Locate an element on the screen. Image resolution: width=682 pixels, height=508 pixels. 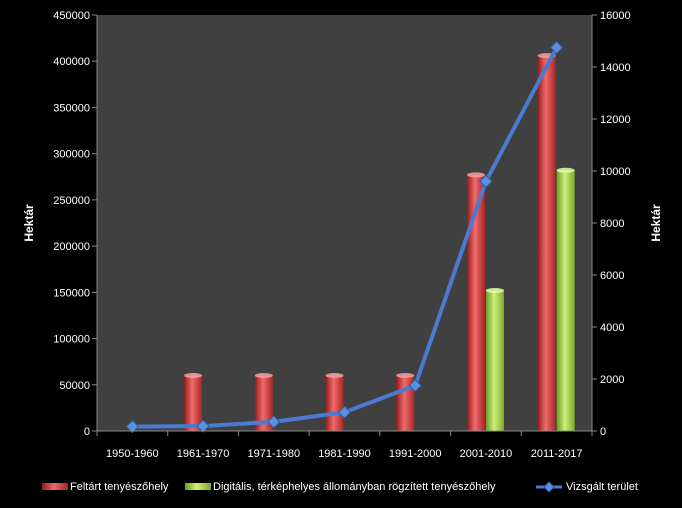
y-left-tick-label: 350000 is located at coordinates (71, 108).